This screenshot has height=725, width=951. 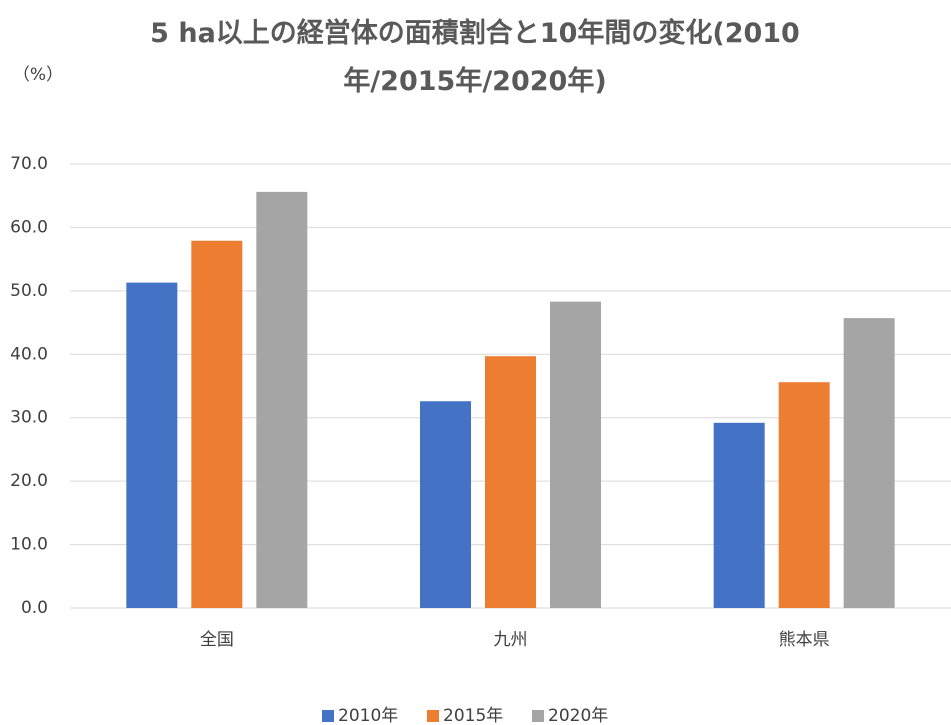 What do you see at coordinates (29, 291) in the screenshot?
I see `y-tick-label: 50.0` at bounding box center [29, 291].